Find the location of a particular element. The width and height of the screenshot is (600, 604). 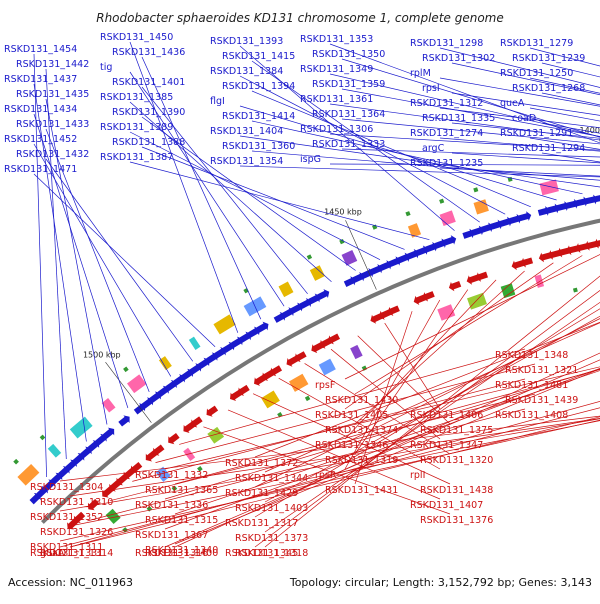

reverse-gene-label: RSKD131_1376 is located at coordinates (456, 520).